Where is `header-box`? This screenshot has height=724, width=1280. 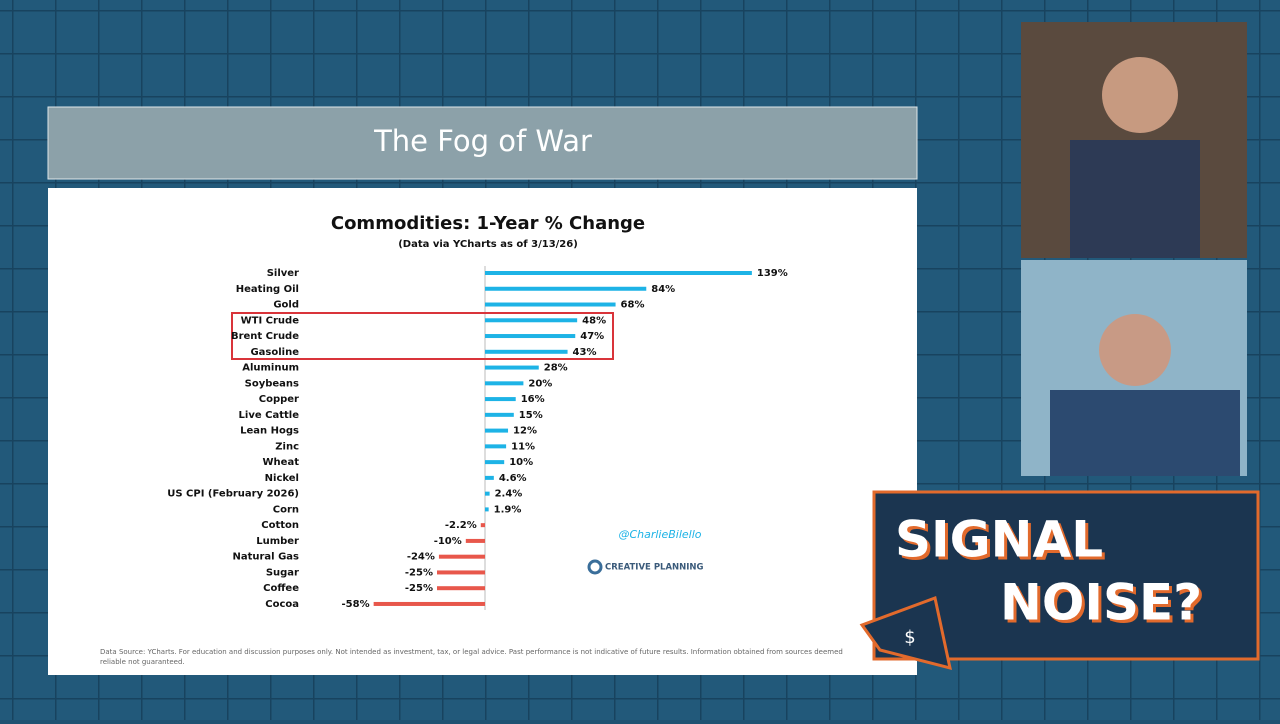 header-box is located at coordinates (482, 143).